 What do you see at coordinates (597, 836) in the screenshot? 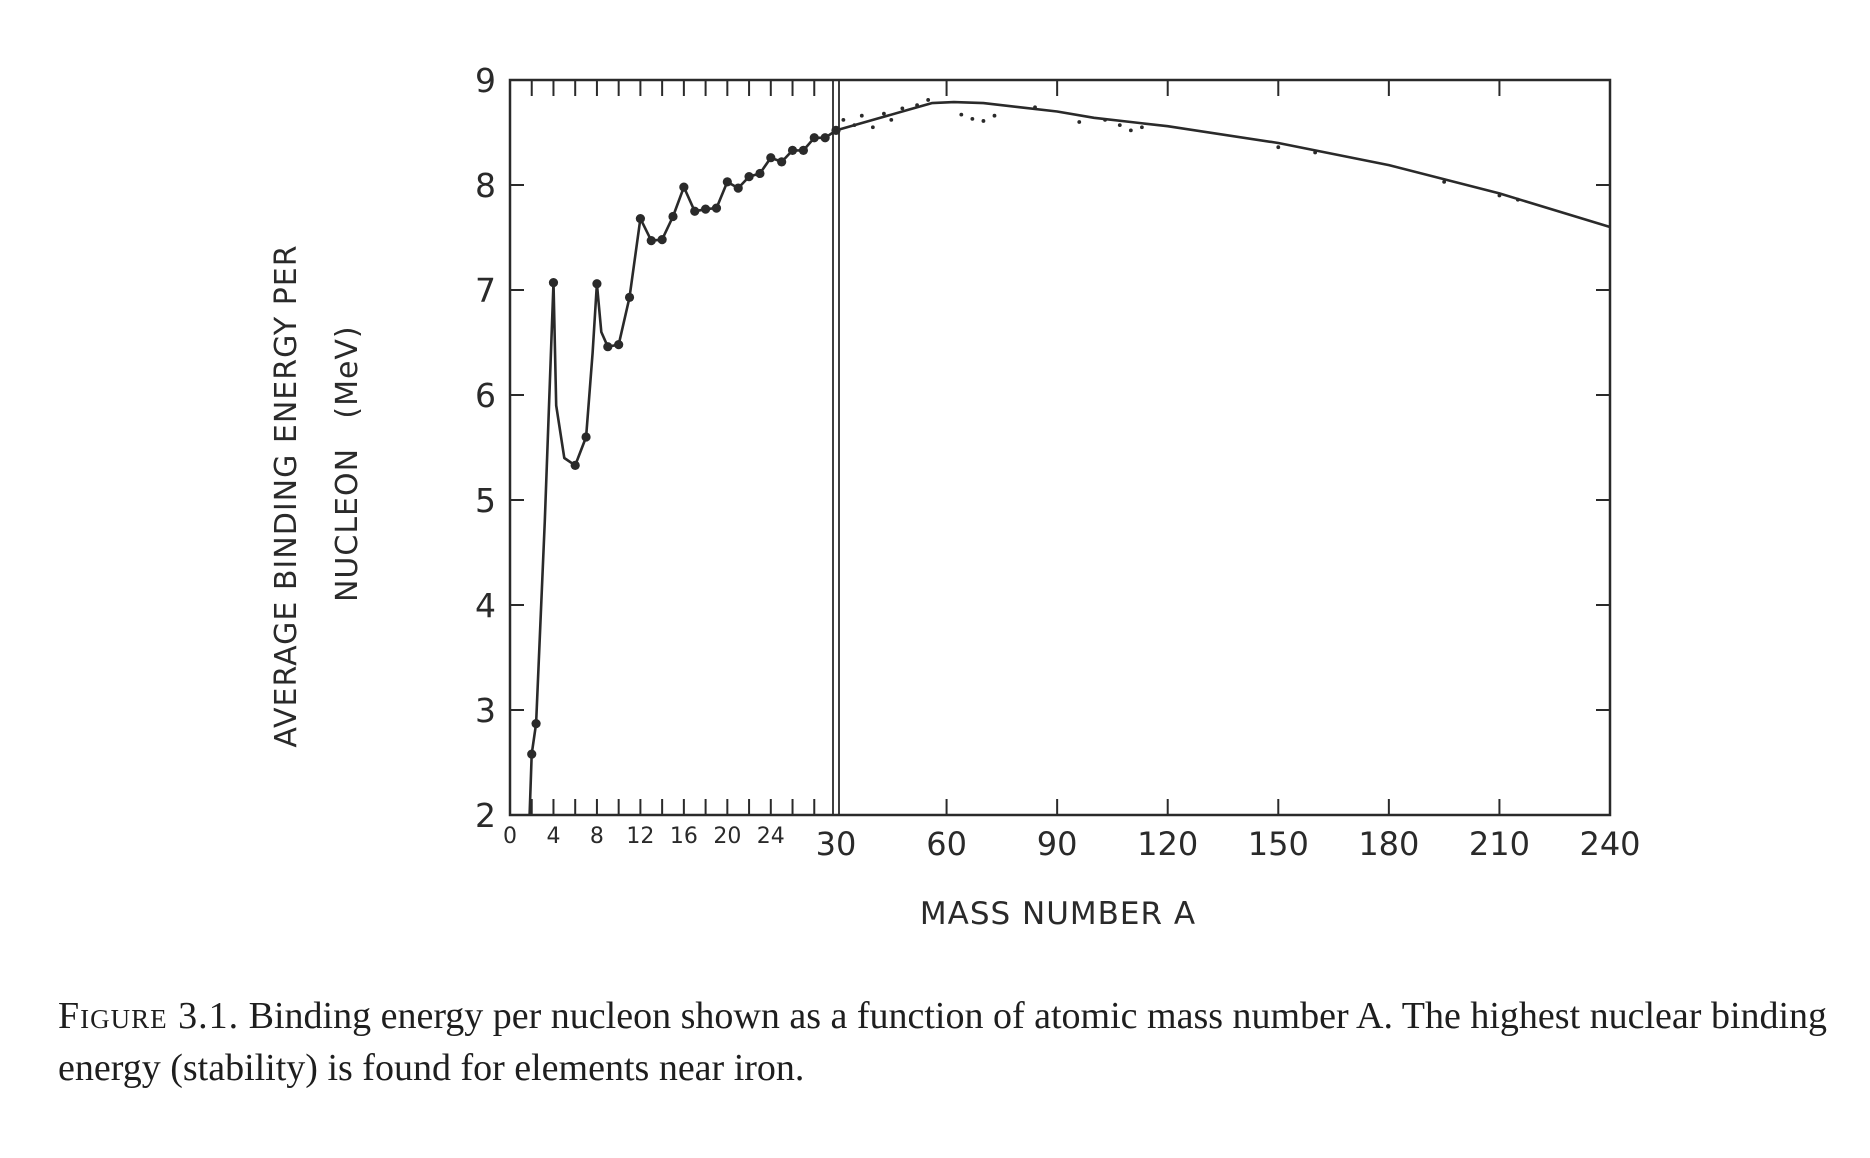
I see `x-tick-label: 8` at bounding box center [597, 836].